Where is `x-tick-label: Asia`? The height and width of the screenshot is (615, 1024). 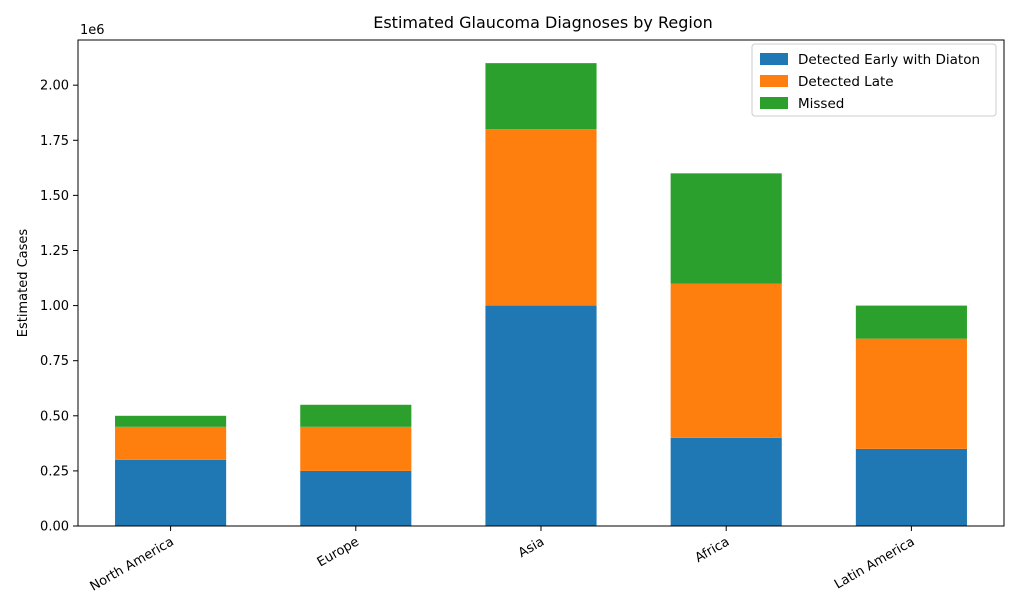 x-tick-label: Asia is located at coordinates (531, 547).